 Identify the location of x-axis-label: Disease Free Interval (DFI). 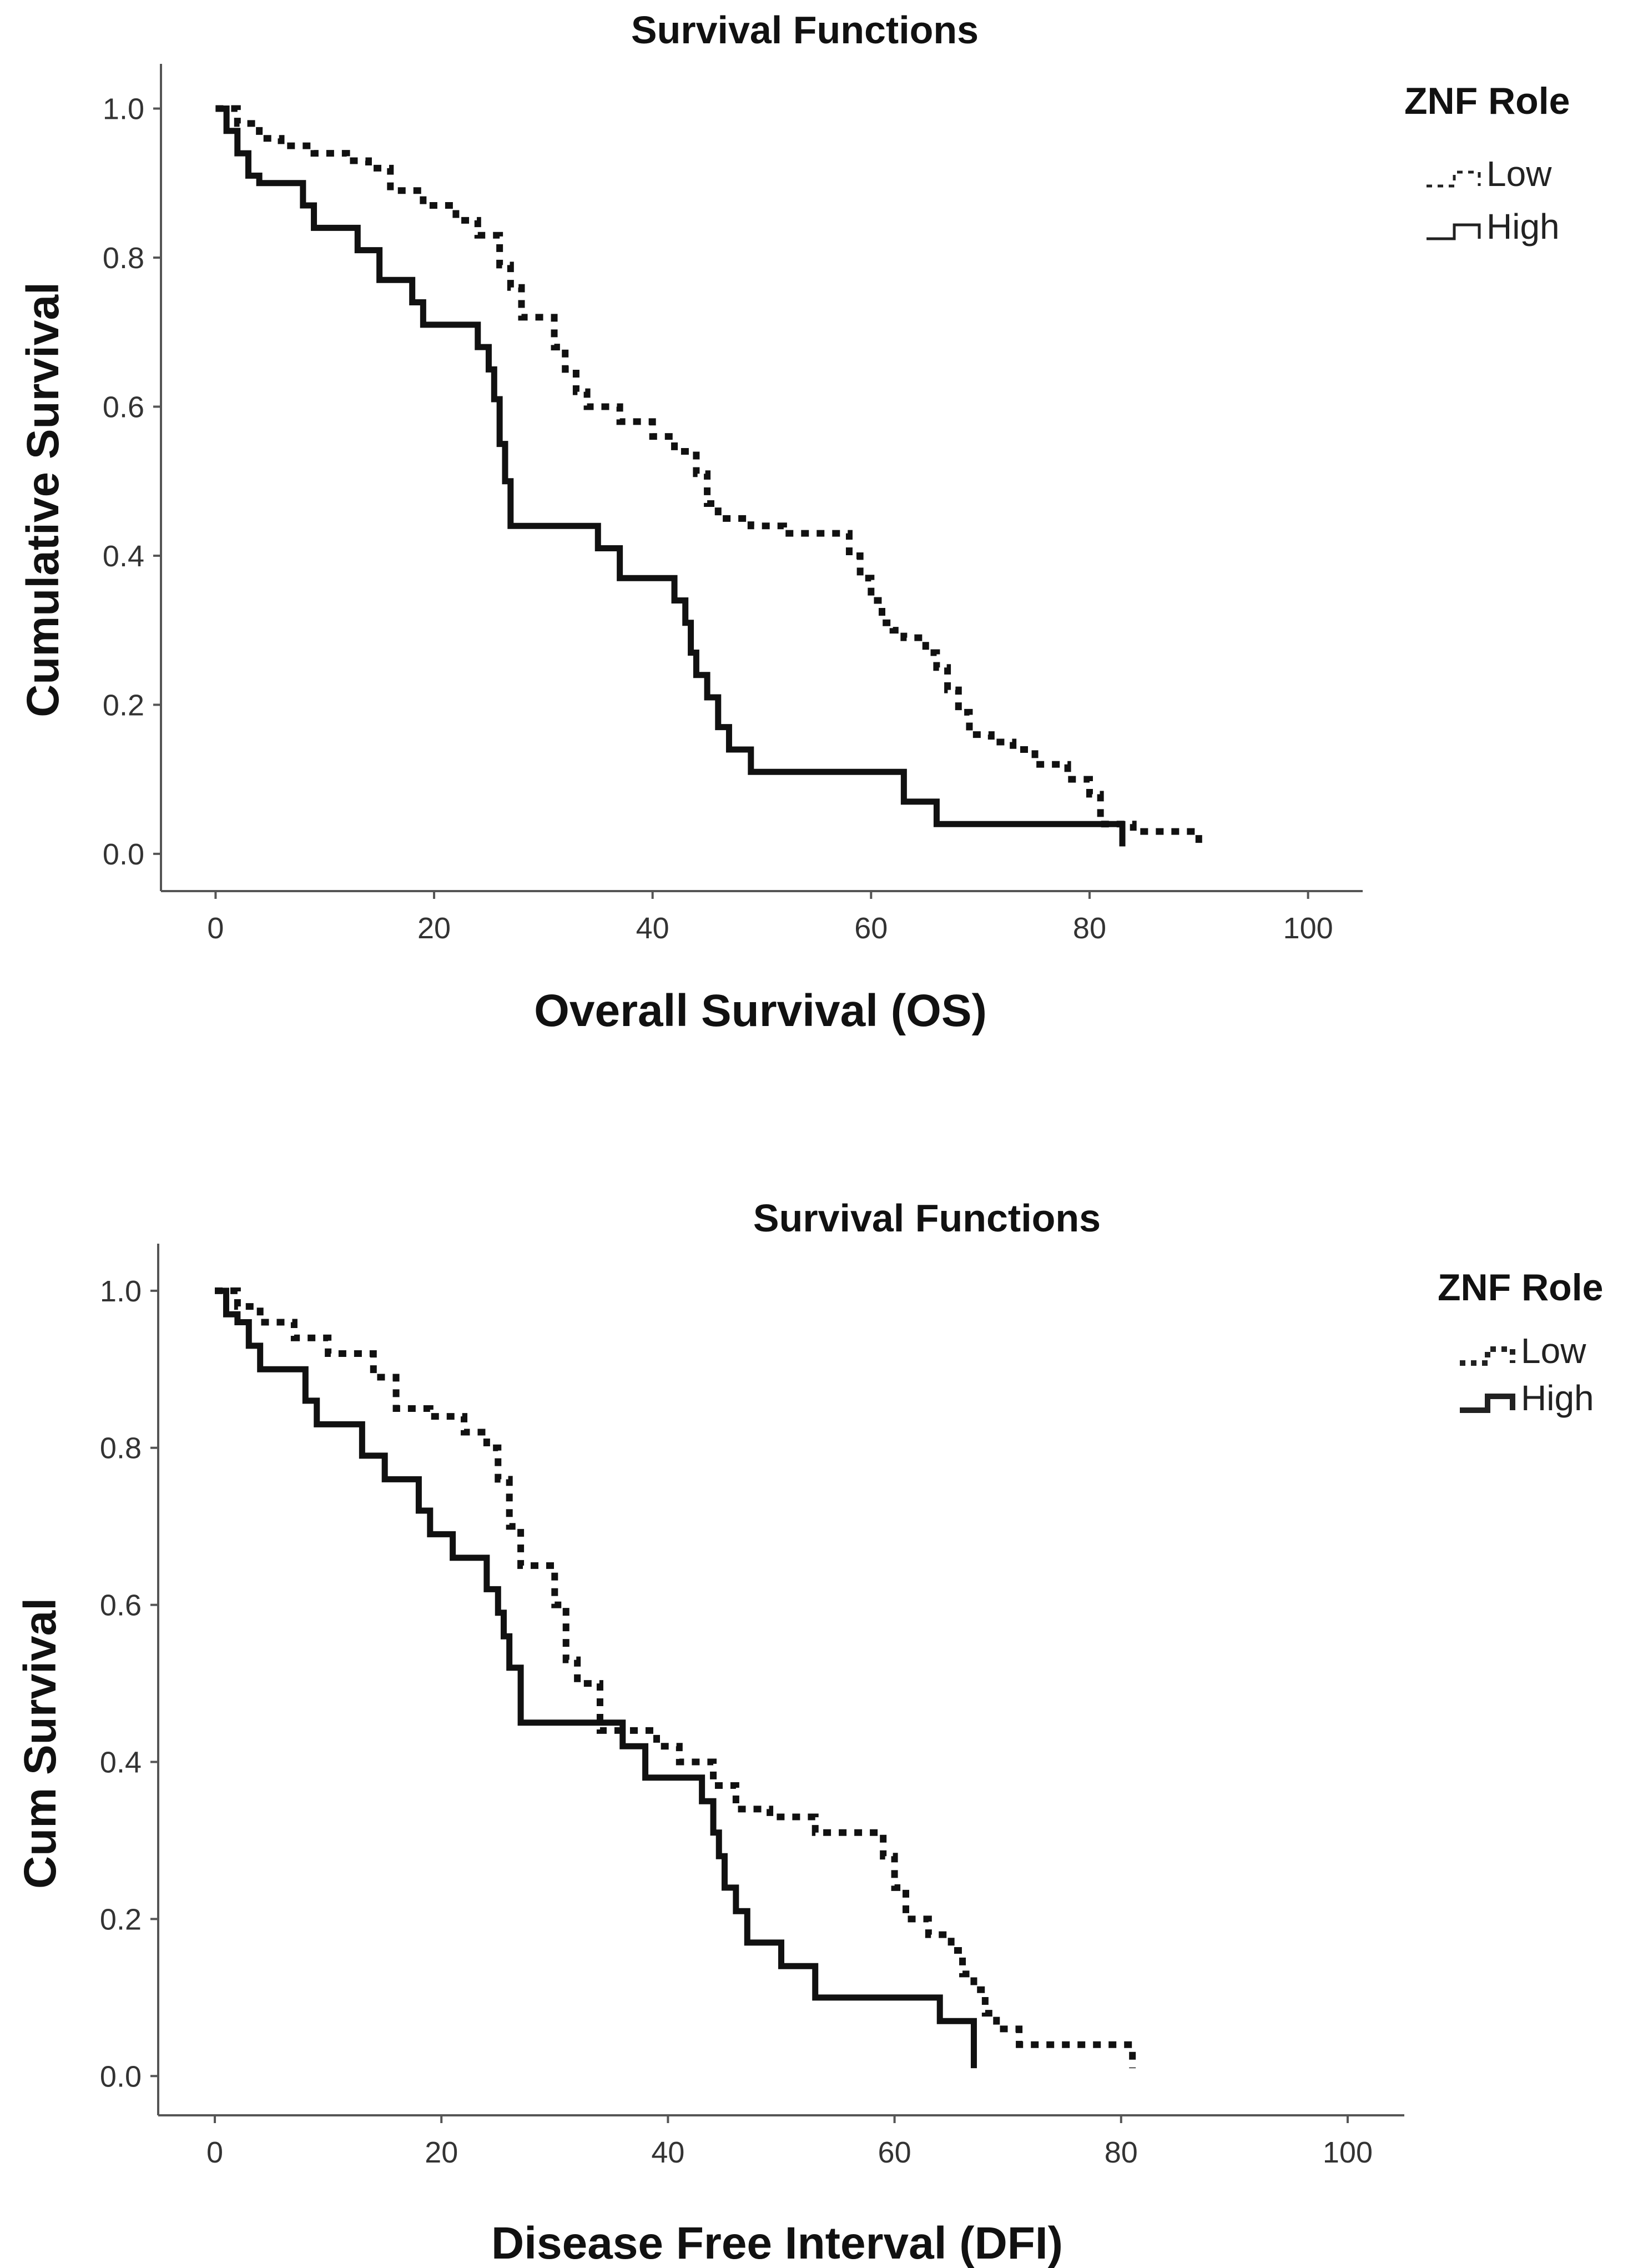
(777, 2243).